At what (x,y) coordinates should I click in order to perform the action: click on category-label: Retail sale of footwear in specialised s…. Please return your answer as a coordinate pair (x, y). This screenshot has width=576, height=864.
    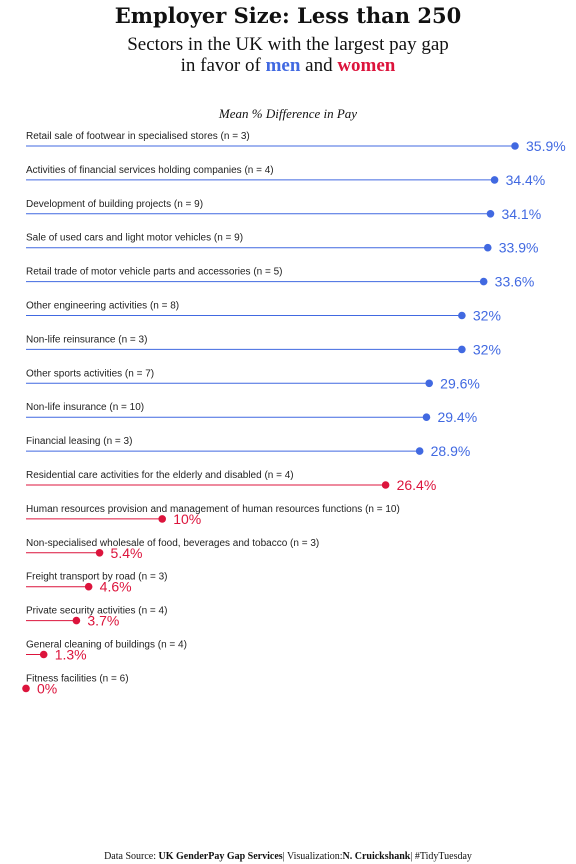
    Looking at the image, I should click on (138, 136).